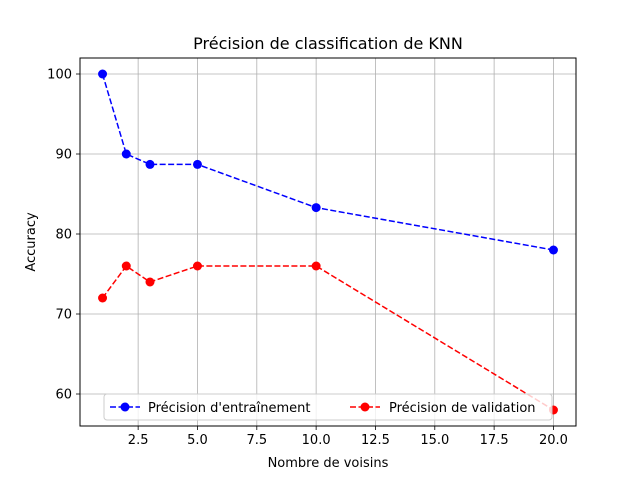  What do you see at coordinates (328, 463) in the screenshot?
I see `x-axis-label: Nombre de voisins` at bounding box center [328, 463].